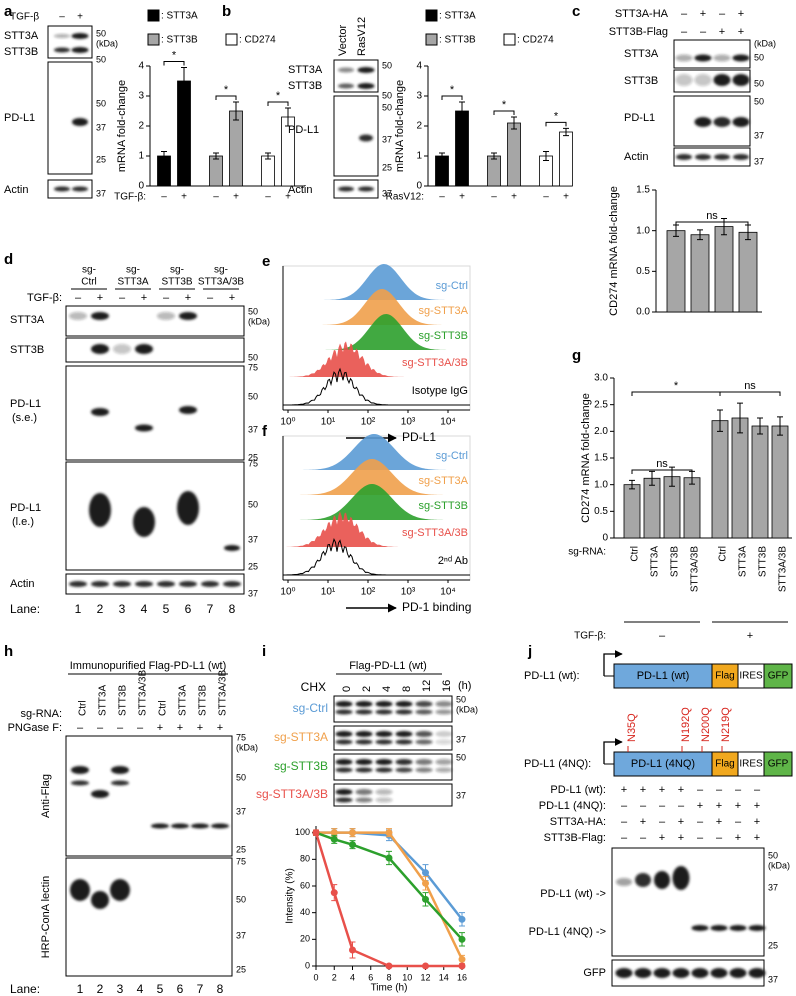  What do you see at coordinates (200, 989) in the screenshot?
I see `lane-number: 7` at bounding box center [200, 989].